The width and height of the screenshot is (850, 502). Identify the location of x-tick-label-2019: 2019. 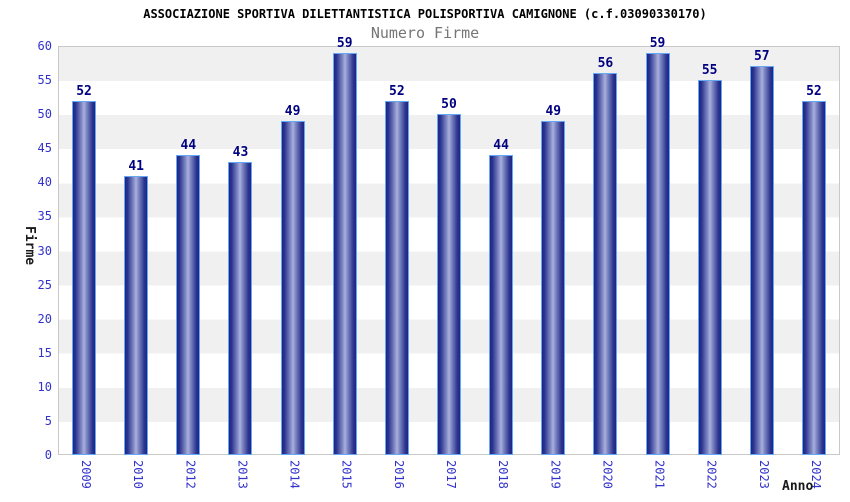
(555, 474).